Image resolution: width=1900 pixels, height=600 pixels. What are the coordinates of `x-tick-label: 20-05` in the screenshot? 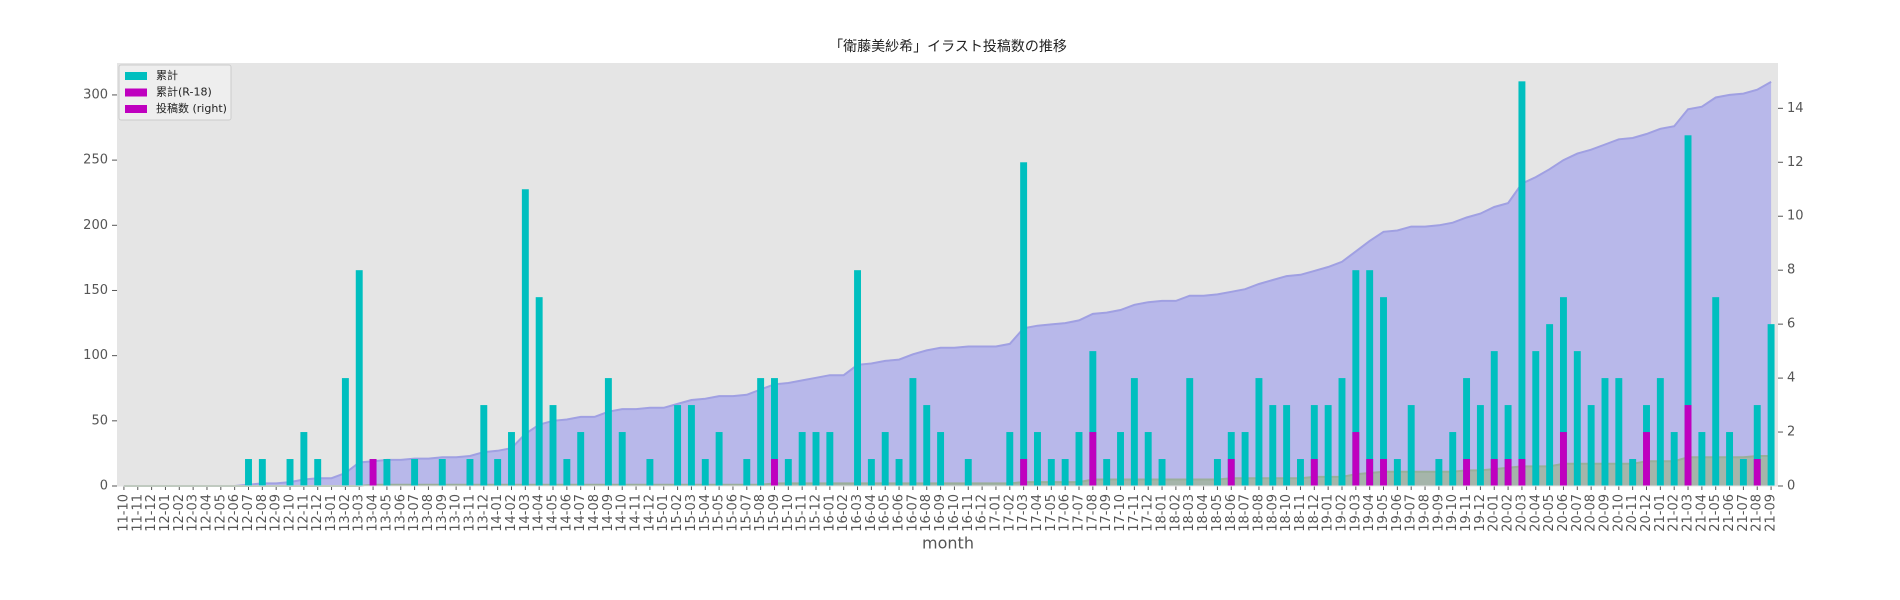 It's located at (1549, 513).